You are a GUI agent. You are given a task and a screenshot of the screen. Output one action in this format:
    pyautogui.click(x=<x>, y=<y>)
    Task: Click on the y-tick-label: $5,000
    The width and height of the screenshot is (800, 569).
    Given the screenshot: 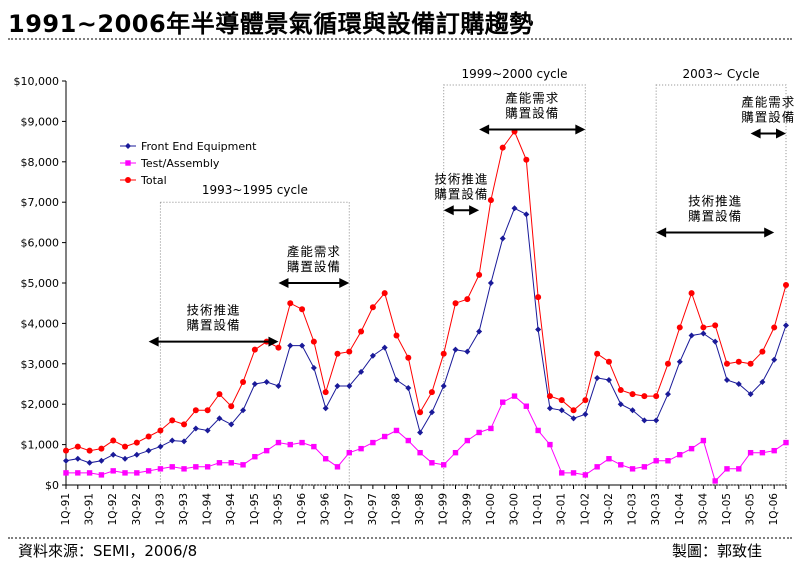 What is the action you would take?
    pyautogui.click(x=40, y=283)
    